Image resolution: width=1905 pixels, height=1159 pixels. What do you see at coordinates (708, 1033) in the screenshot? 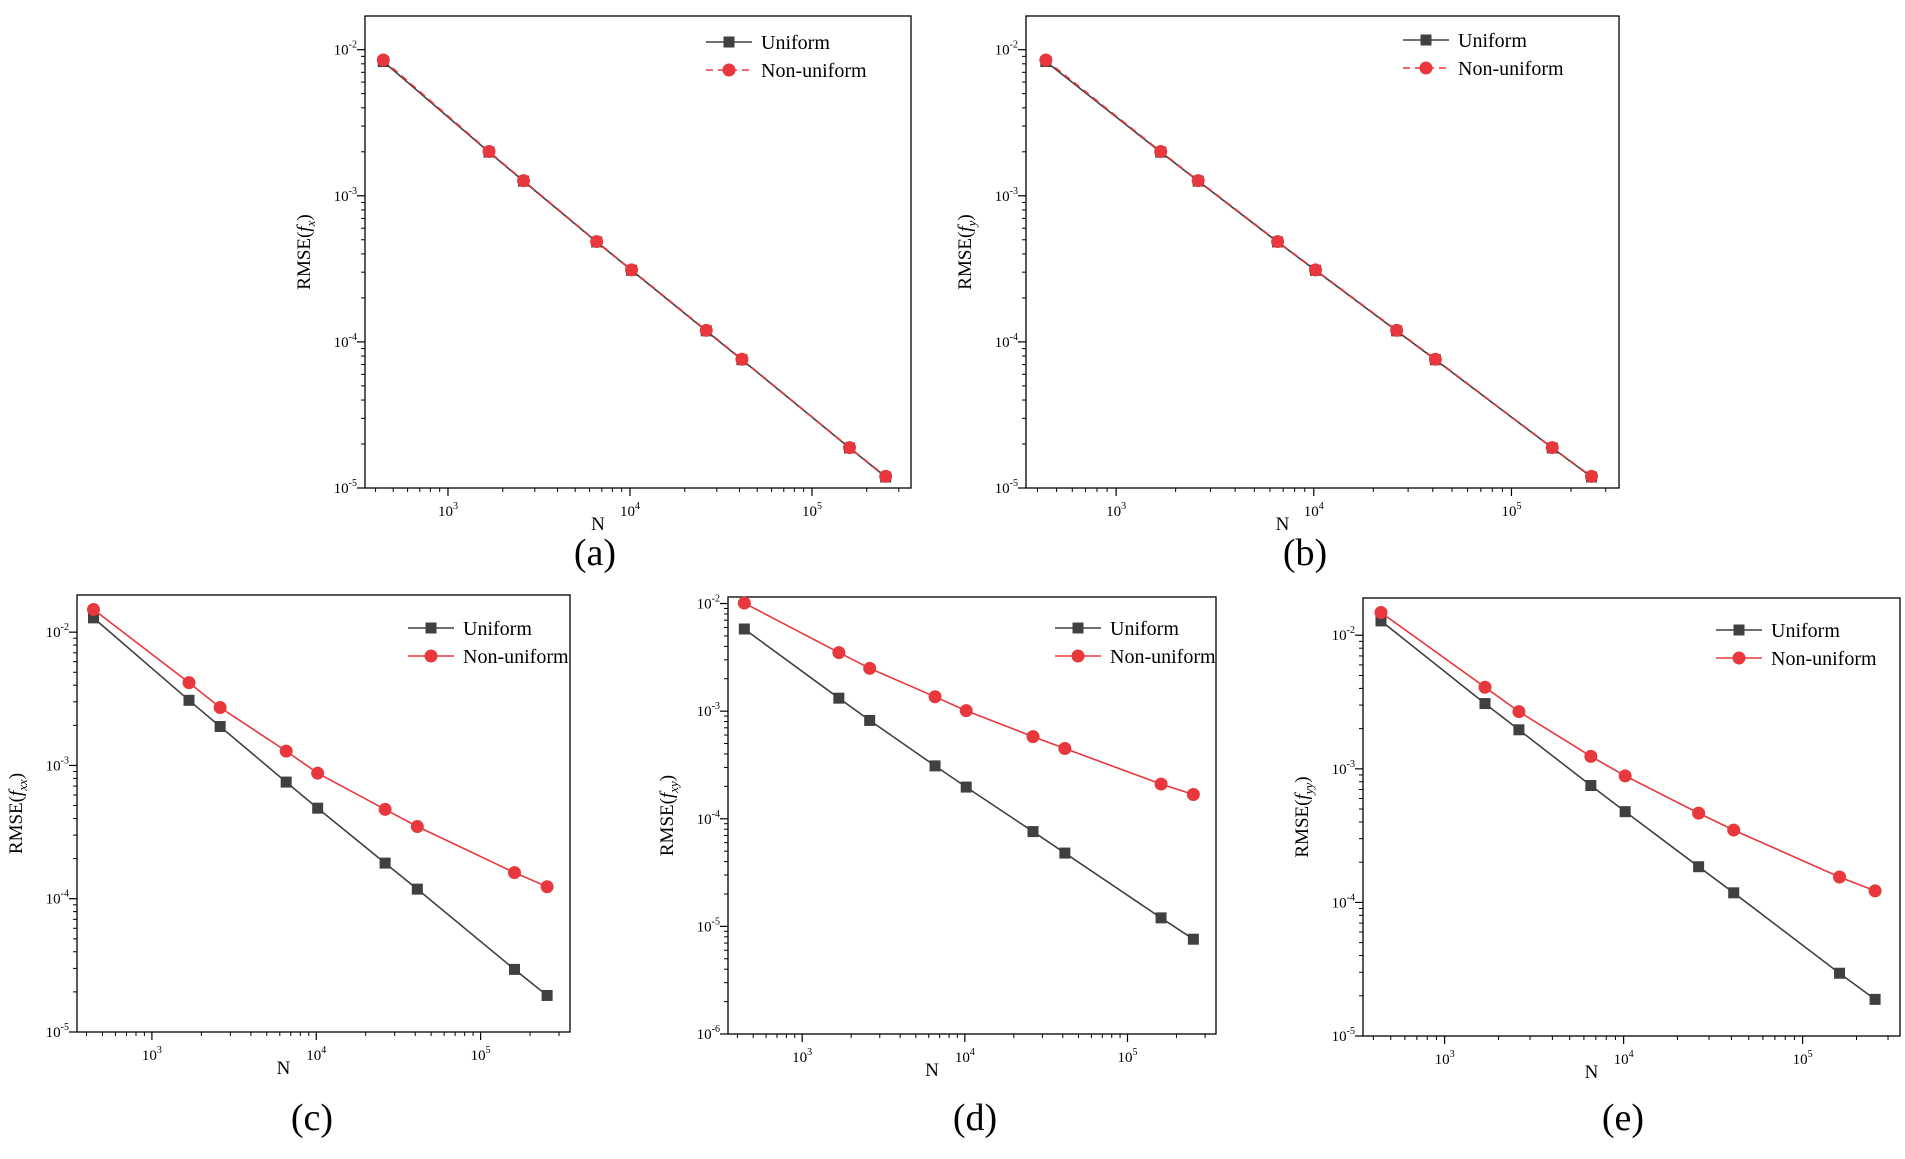
I see `y-tick-label: 10⁻⁶` at bounding box center [708, 1033].